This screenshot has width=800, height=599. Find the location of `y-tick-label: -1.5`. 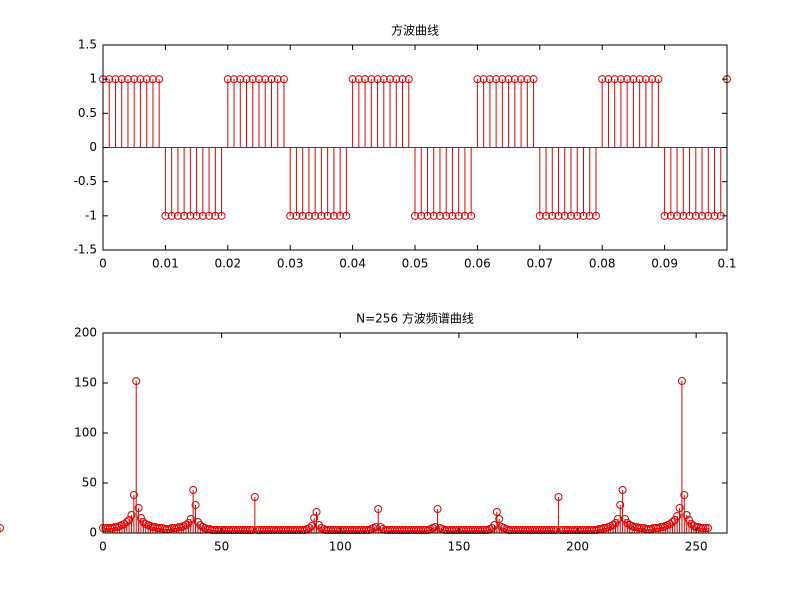

y-tick-label: -1.5 is located at coordinates (85, 250).